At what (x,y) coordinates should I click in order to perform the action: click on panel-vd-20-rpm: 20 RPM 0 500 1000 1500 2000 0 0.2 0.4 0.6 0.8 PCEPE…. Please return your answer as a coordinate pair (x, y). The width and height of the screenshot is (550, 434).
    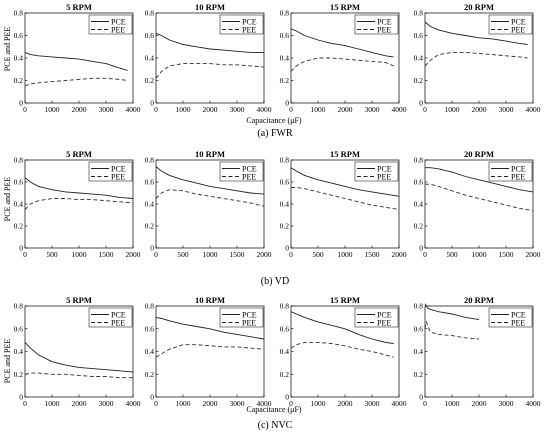
    Looking at the image, I should click on (477, 204).